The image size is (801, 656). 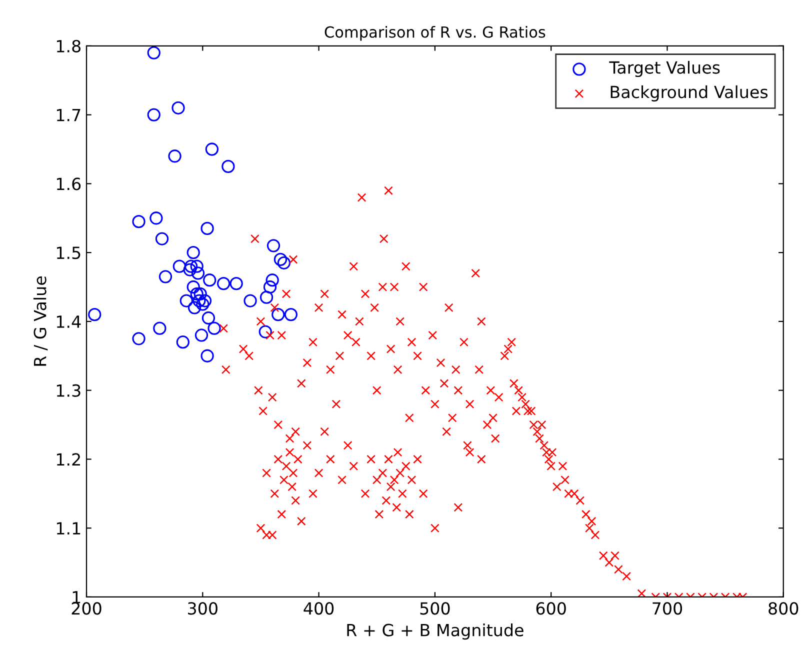 What do you see at coordinates (551, 608) in the screenshot?
I see `x-tick-label: 600` at bounding box center [551, 608].